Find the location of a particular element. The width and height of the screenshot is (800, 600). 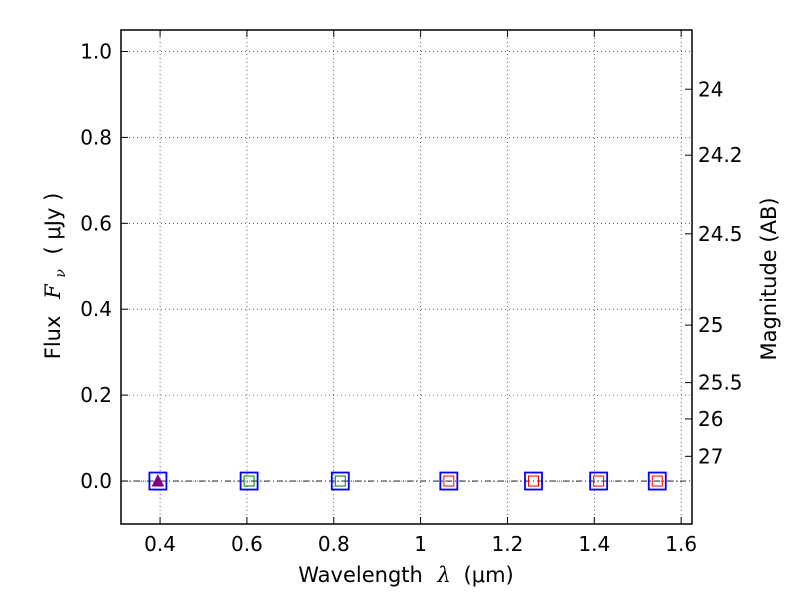

magnitude-tick-label: 24 is located at coordinates (710, 89).